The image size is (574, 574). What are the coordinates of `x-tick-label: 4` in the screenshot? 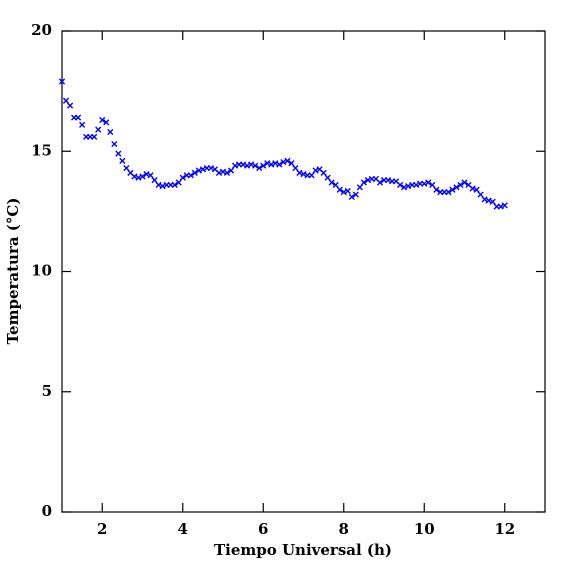 It's located at (183, 529).